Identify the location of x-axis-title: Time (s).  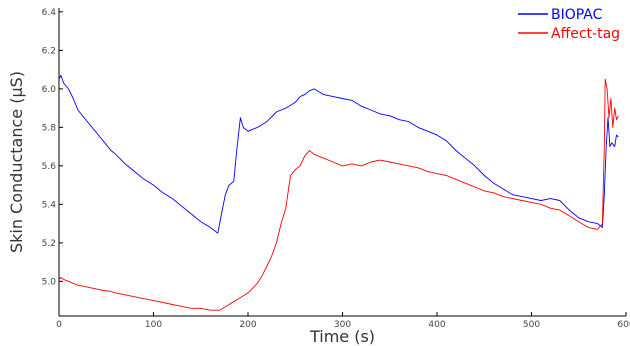
(342, 336).